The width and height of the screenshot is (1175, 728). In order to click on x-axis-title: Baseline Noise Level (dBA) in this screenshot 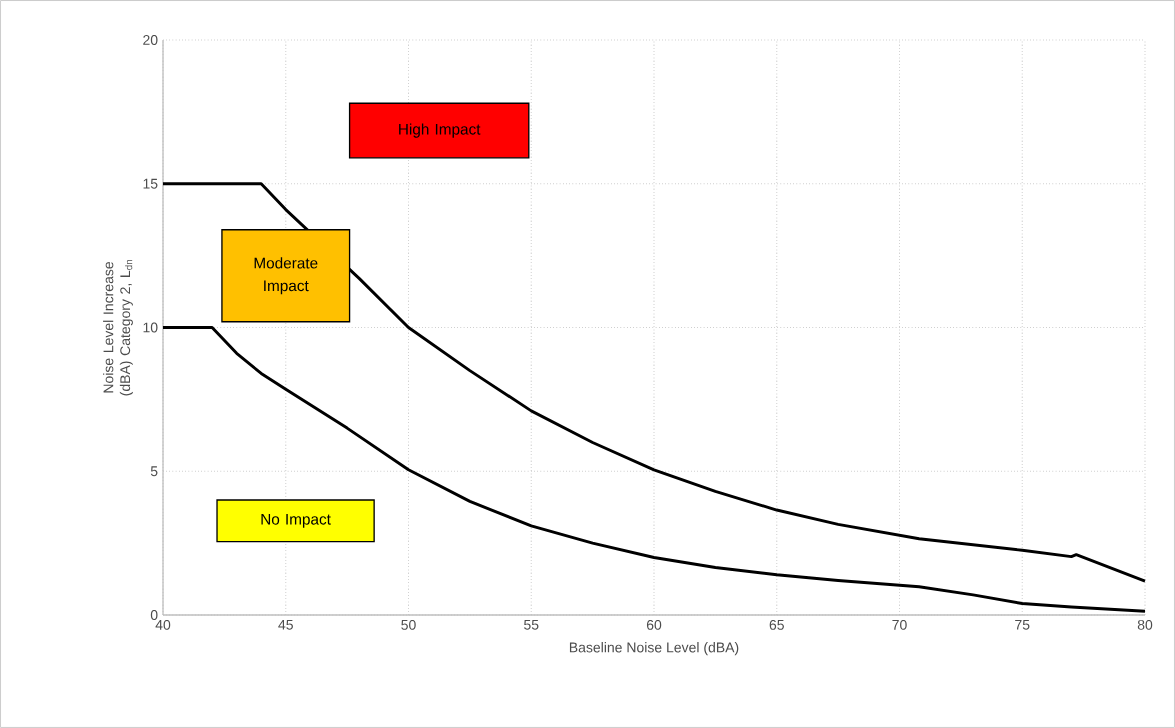, I will do `click(654, 649)`.